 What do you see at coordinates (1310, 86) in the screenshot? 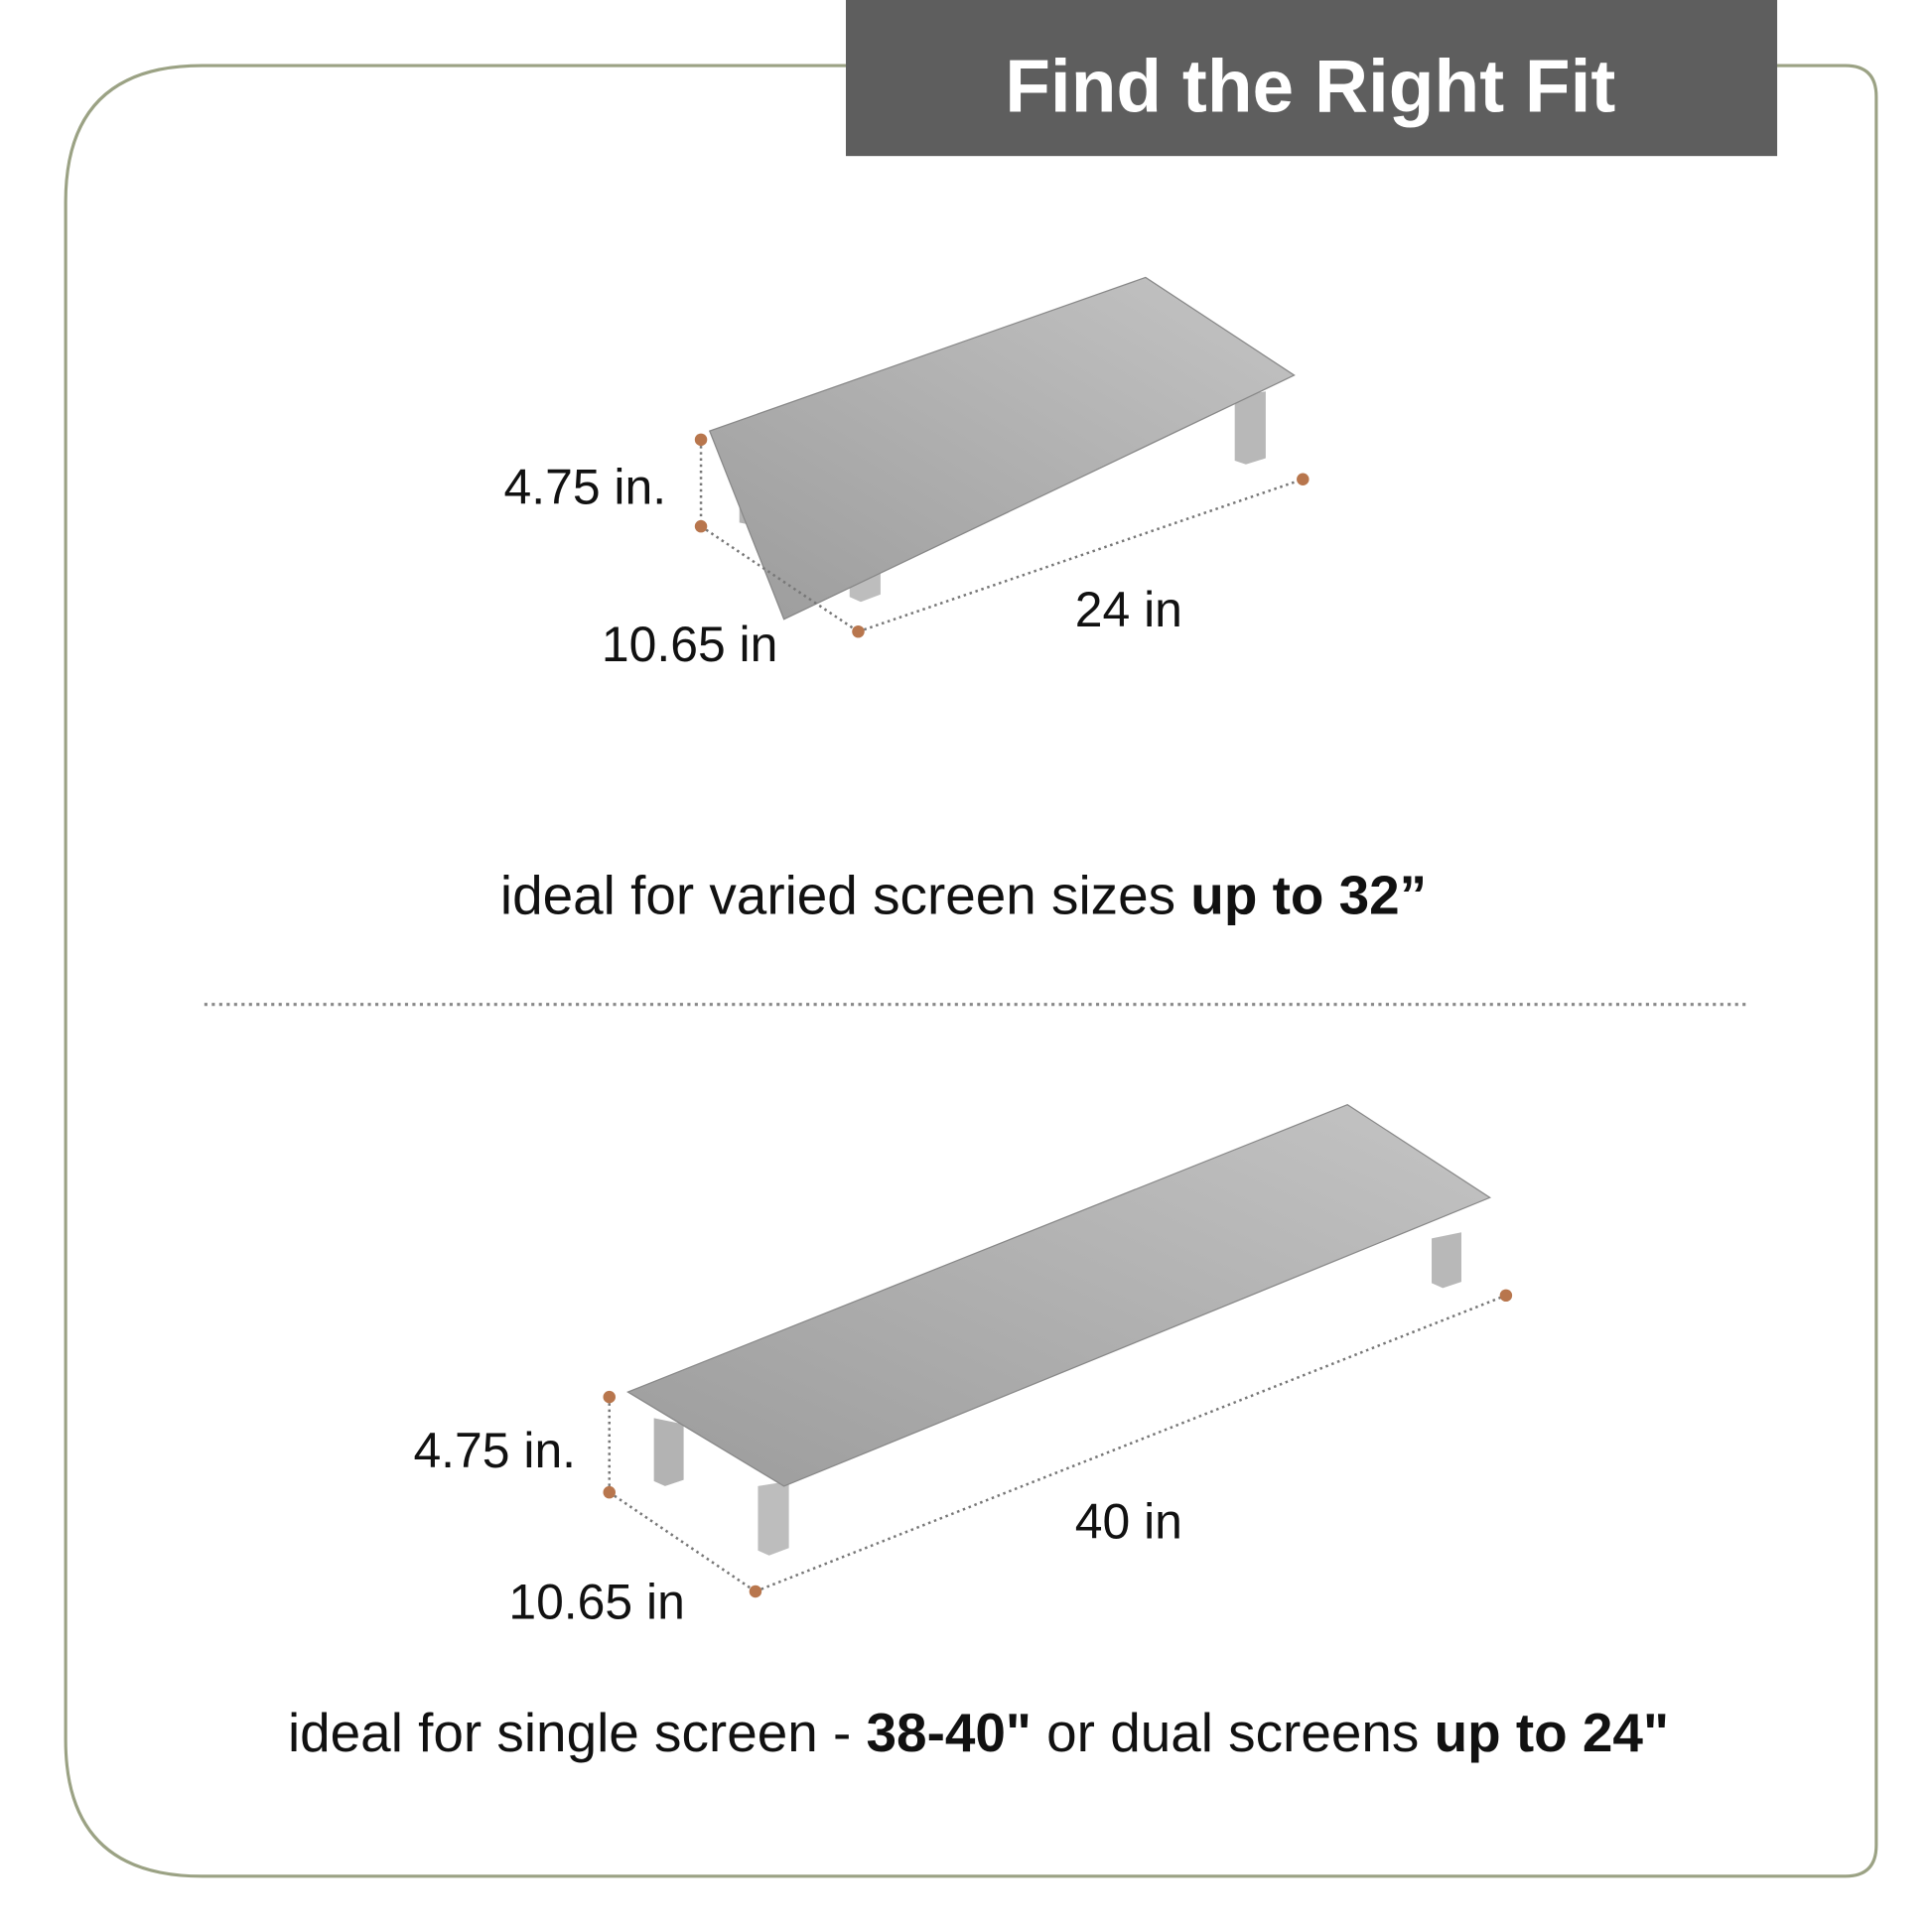
I see `page-title: Find the Right Fit` at bounding box center [1310, 86].